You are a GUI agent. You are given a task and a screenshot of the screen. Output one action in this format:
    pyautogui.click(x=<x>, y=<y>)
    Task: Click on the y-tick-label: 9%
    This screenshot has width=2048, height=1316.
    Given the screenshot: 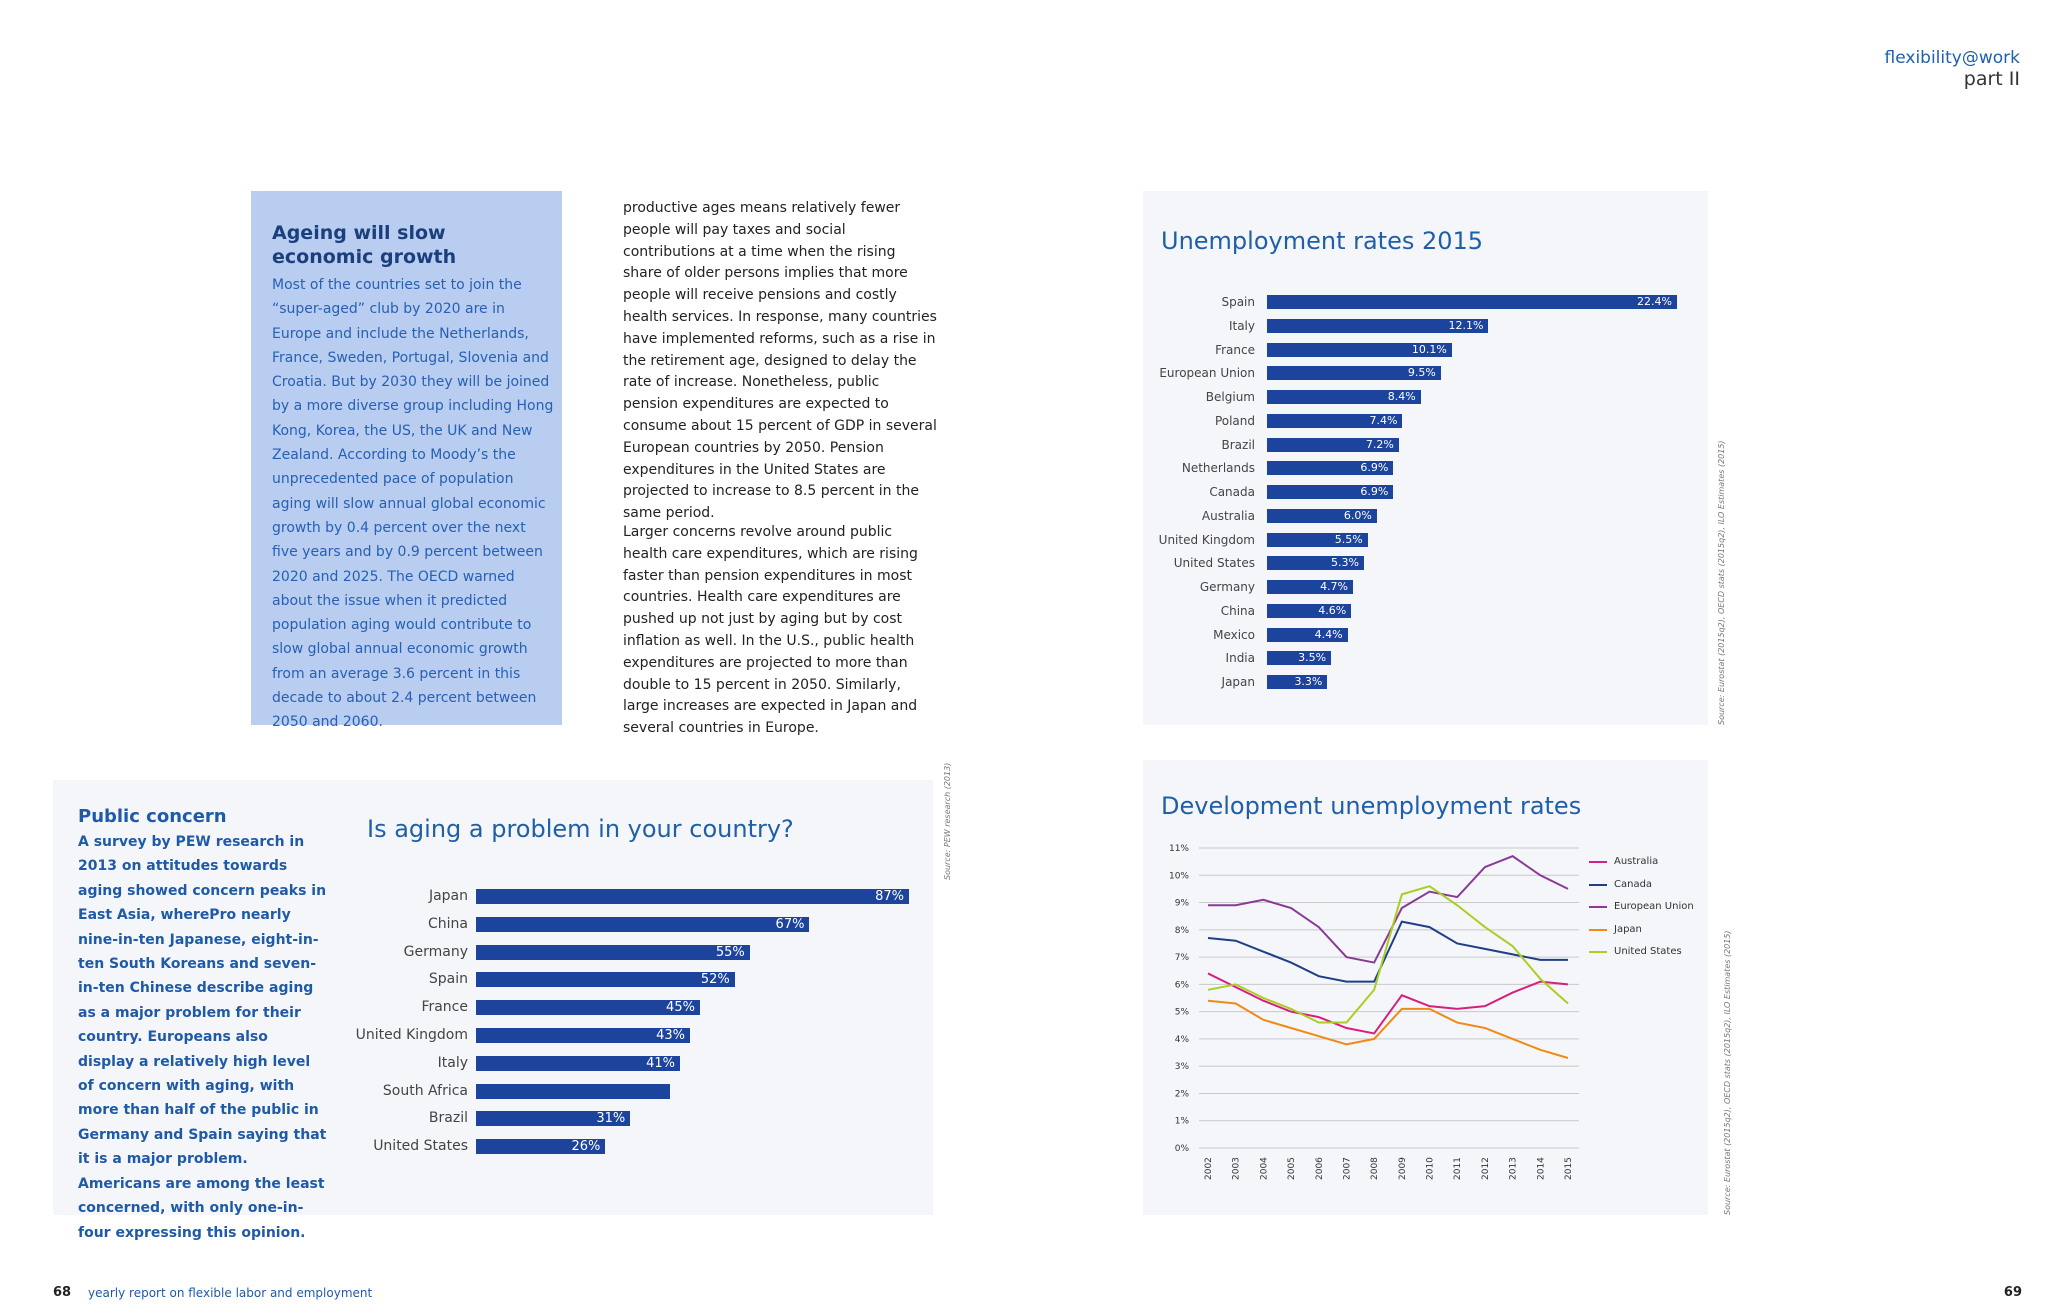 What is the action you would take?
    pyautogui.click(x=1182, y=904)
    